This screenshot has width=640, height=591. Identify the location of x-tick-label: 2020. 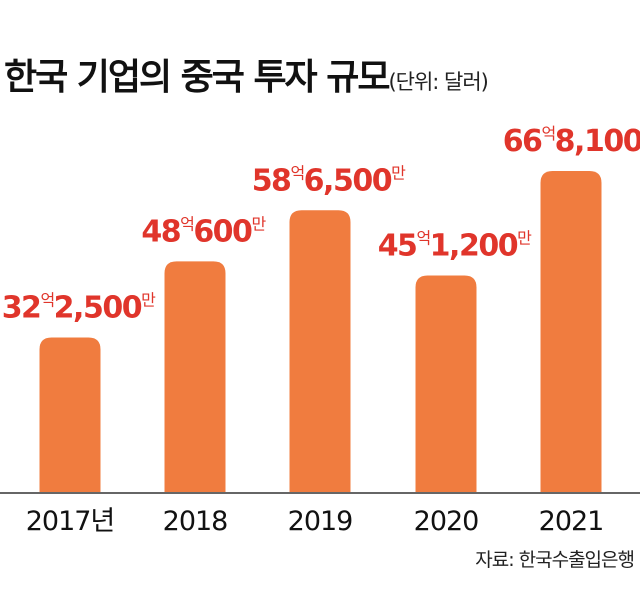
(446, 521).